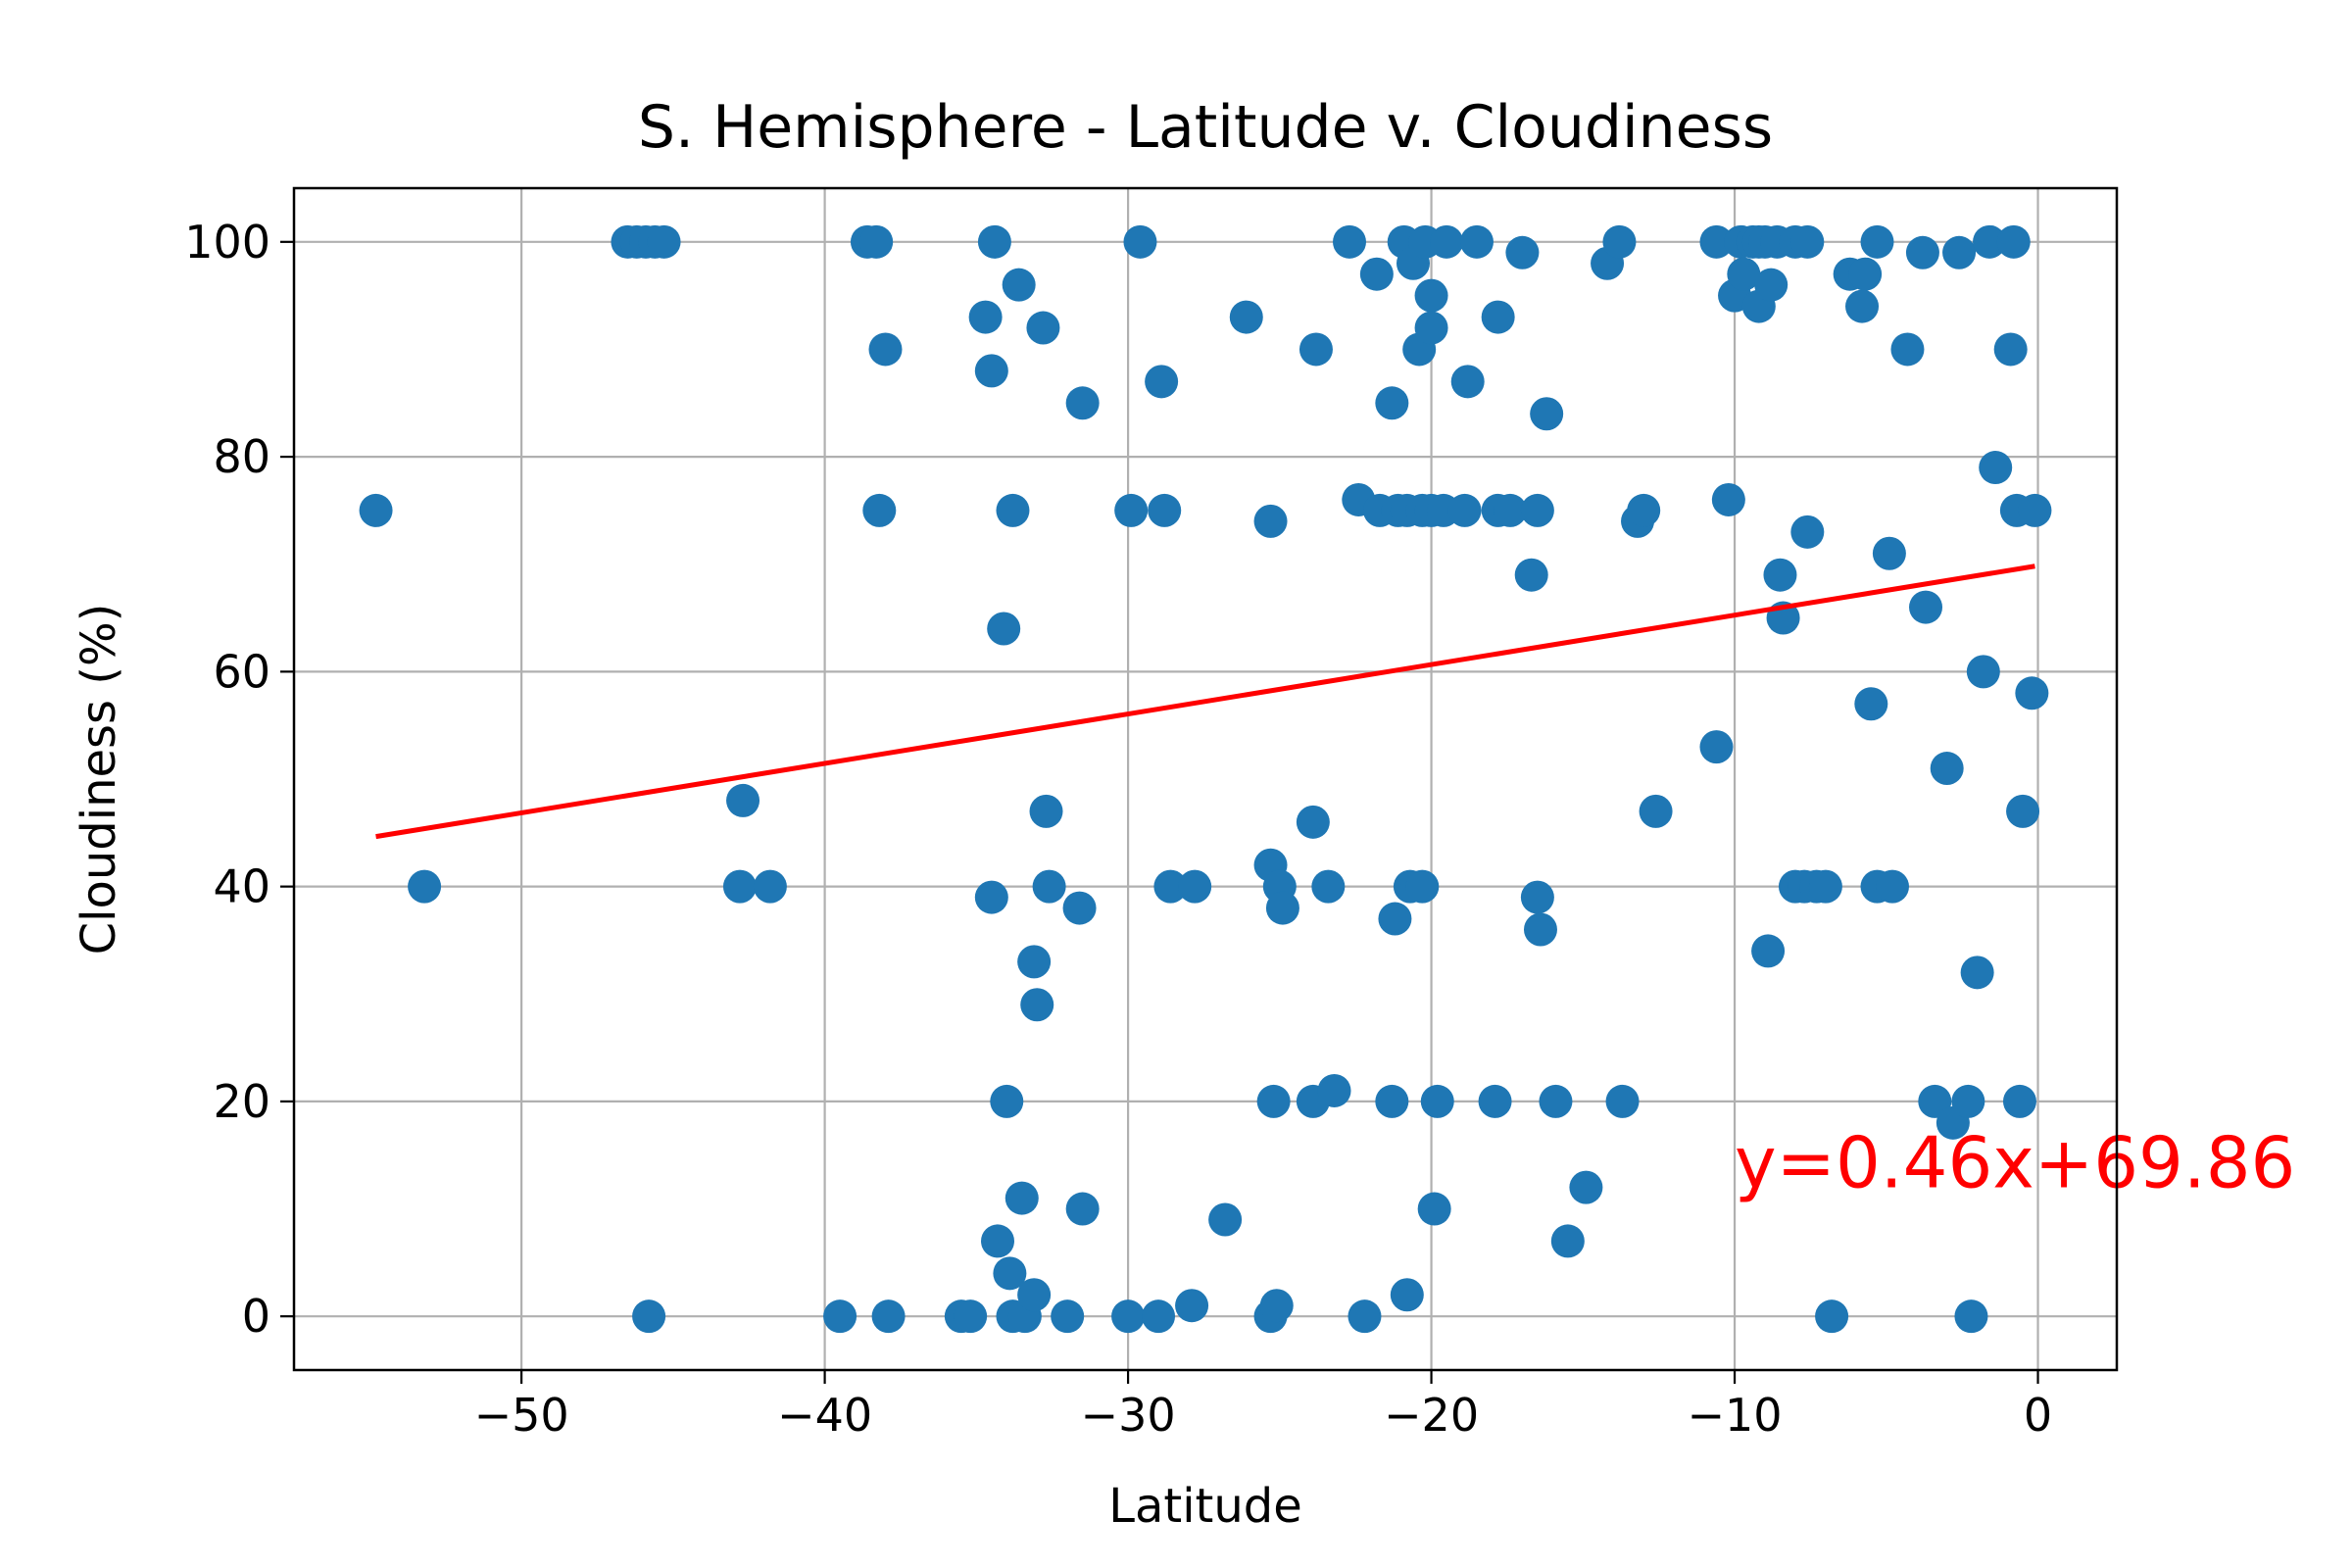  I want to click on x-tick-label: −10, so click(1735, 1415).